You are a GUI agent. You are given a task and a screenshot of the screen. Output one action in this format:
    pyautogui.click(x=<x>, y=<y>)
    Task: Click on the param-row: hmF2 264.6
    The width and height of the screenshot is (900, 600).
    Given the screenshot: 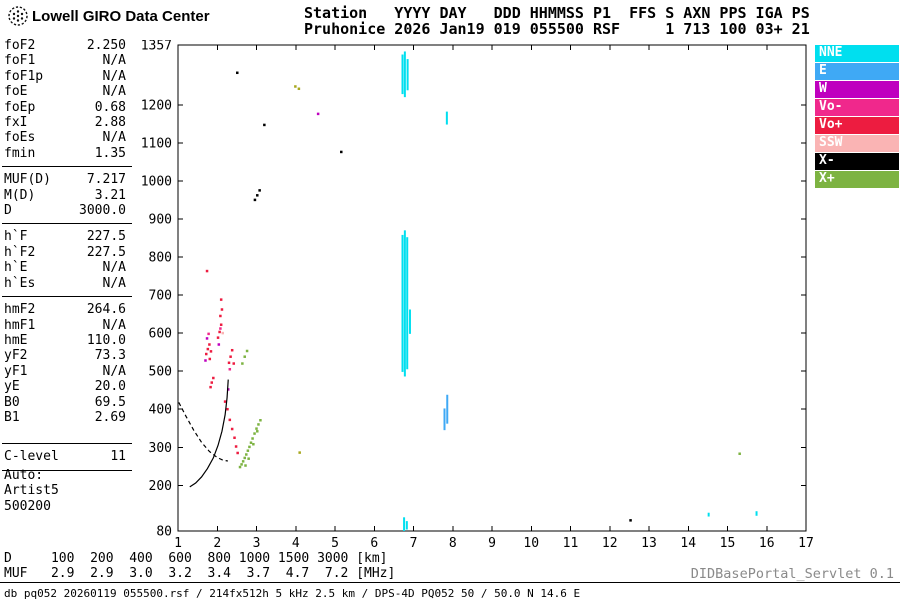 What is the action you would take?
    pyautogui.click(x=67, y=309)
    